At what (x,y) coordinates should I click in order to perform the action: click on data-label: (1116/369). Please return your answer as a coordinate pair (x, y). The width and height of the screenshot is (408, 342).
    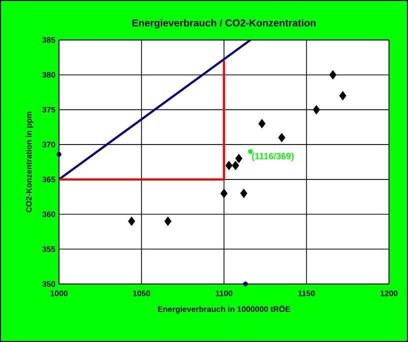
    Looking at the image, I should click on (273, 157).